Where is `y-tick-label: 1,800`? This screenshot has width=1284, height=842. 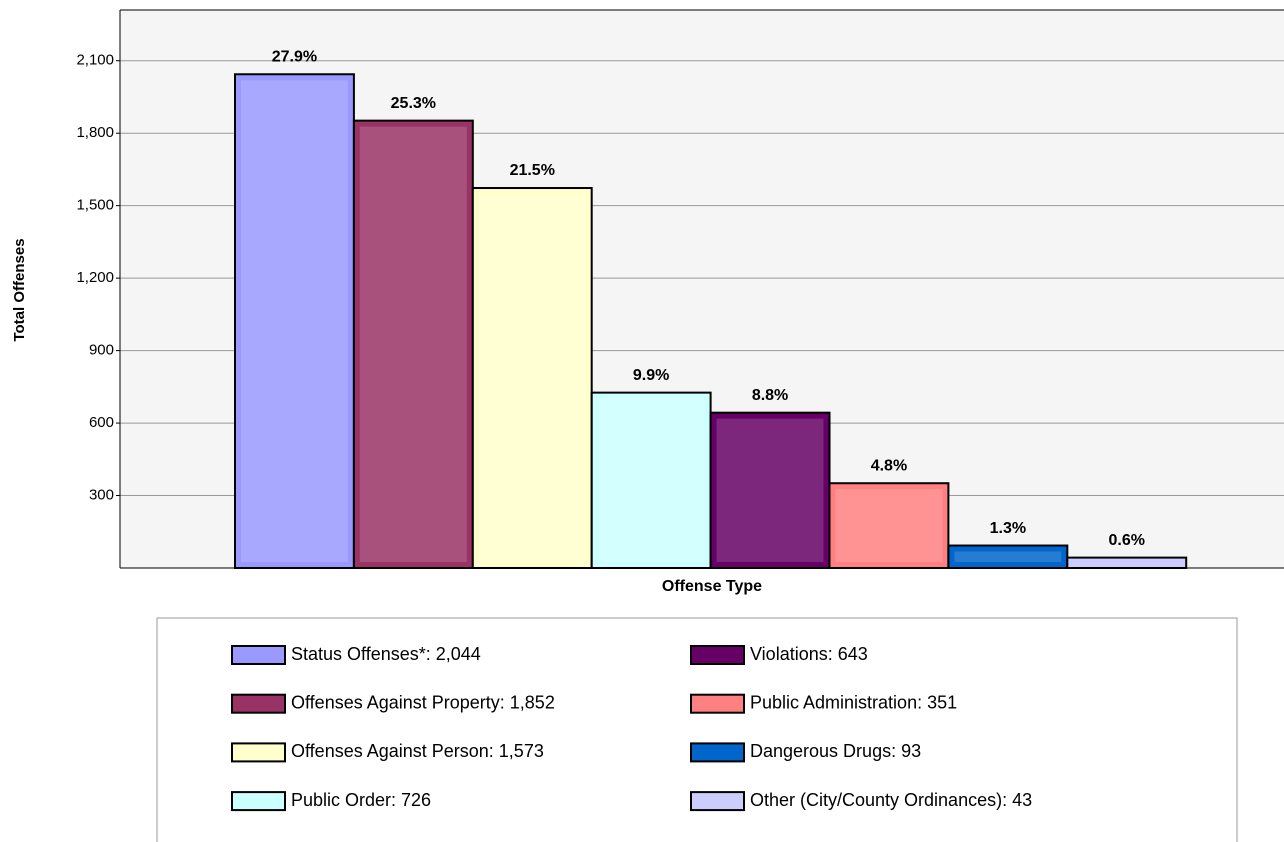 y-tick-label: 1,800 is located at coordinates (95, 132).